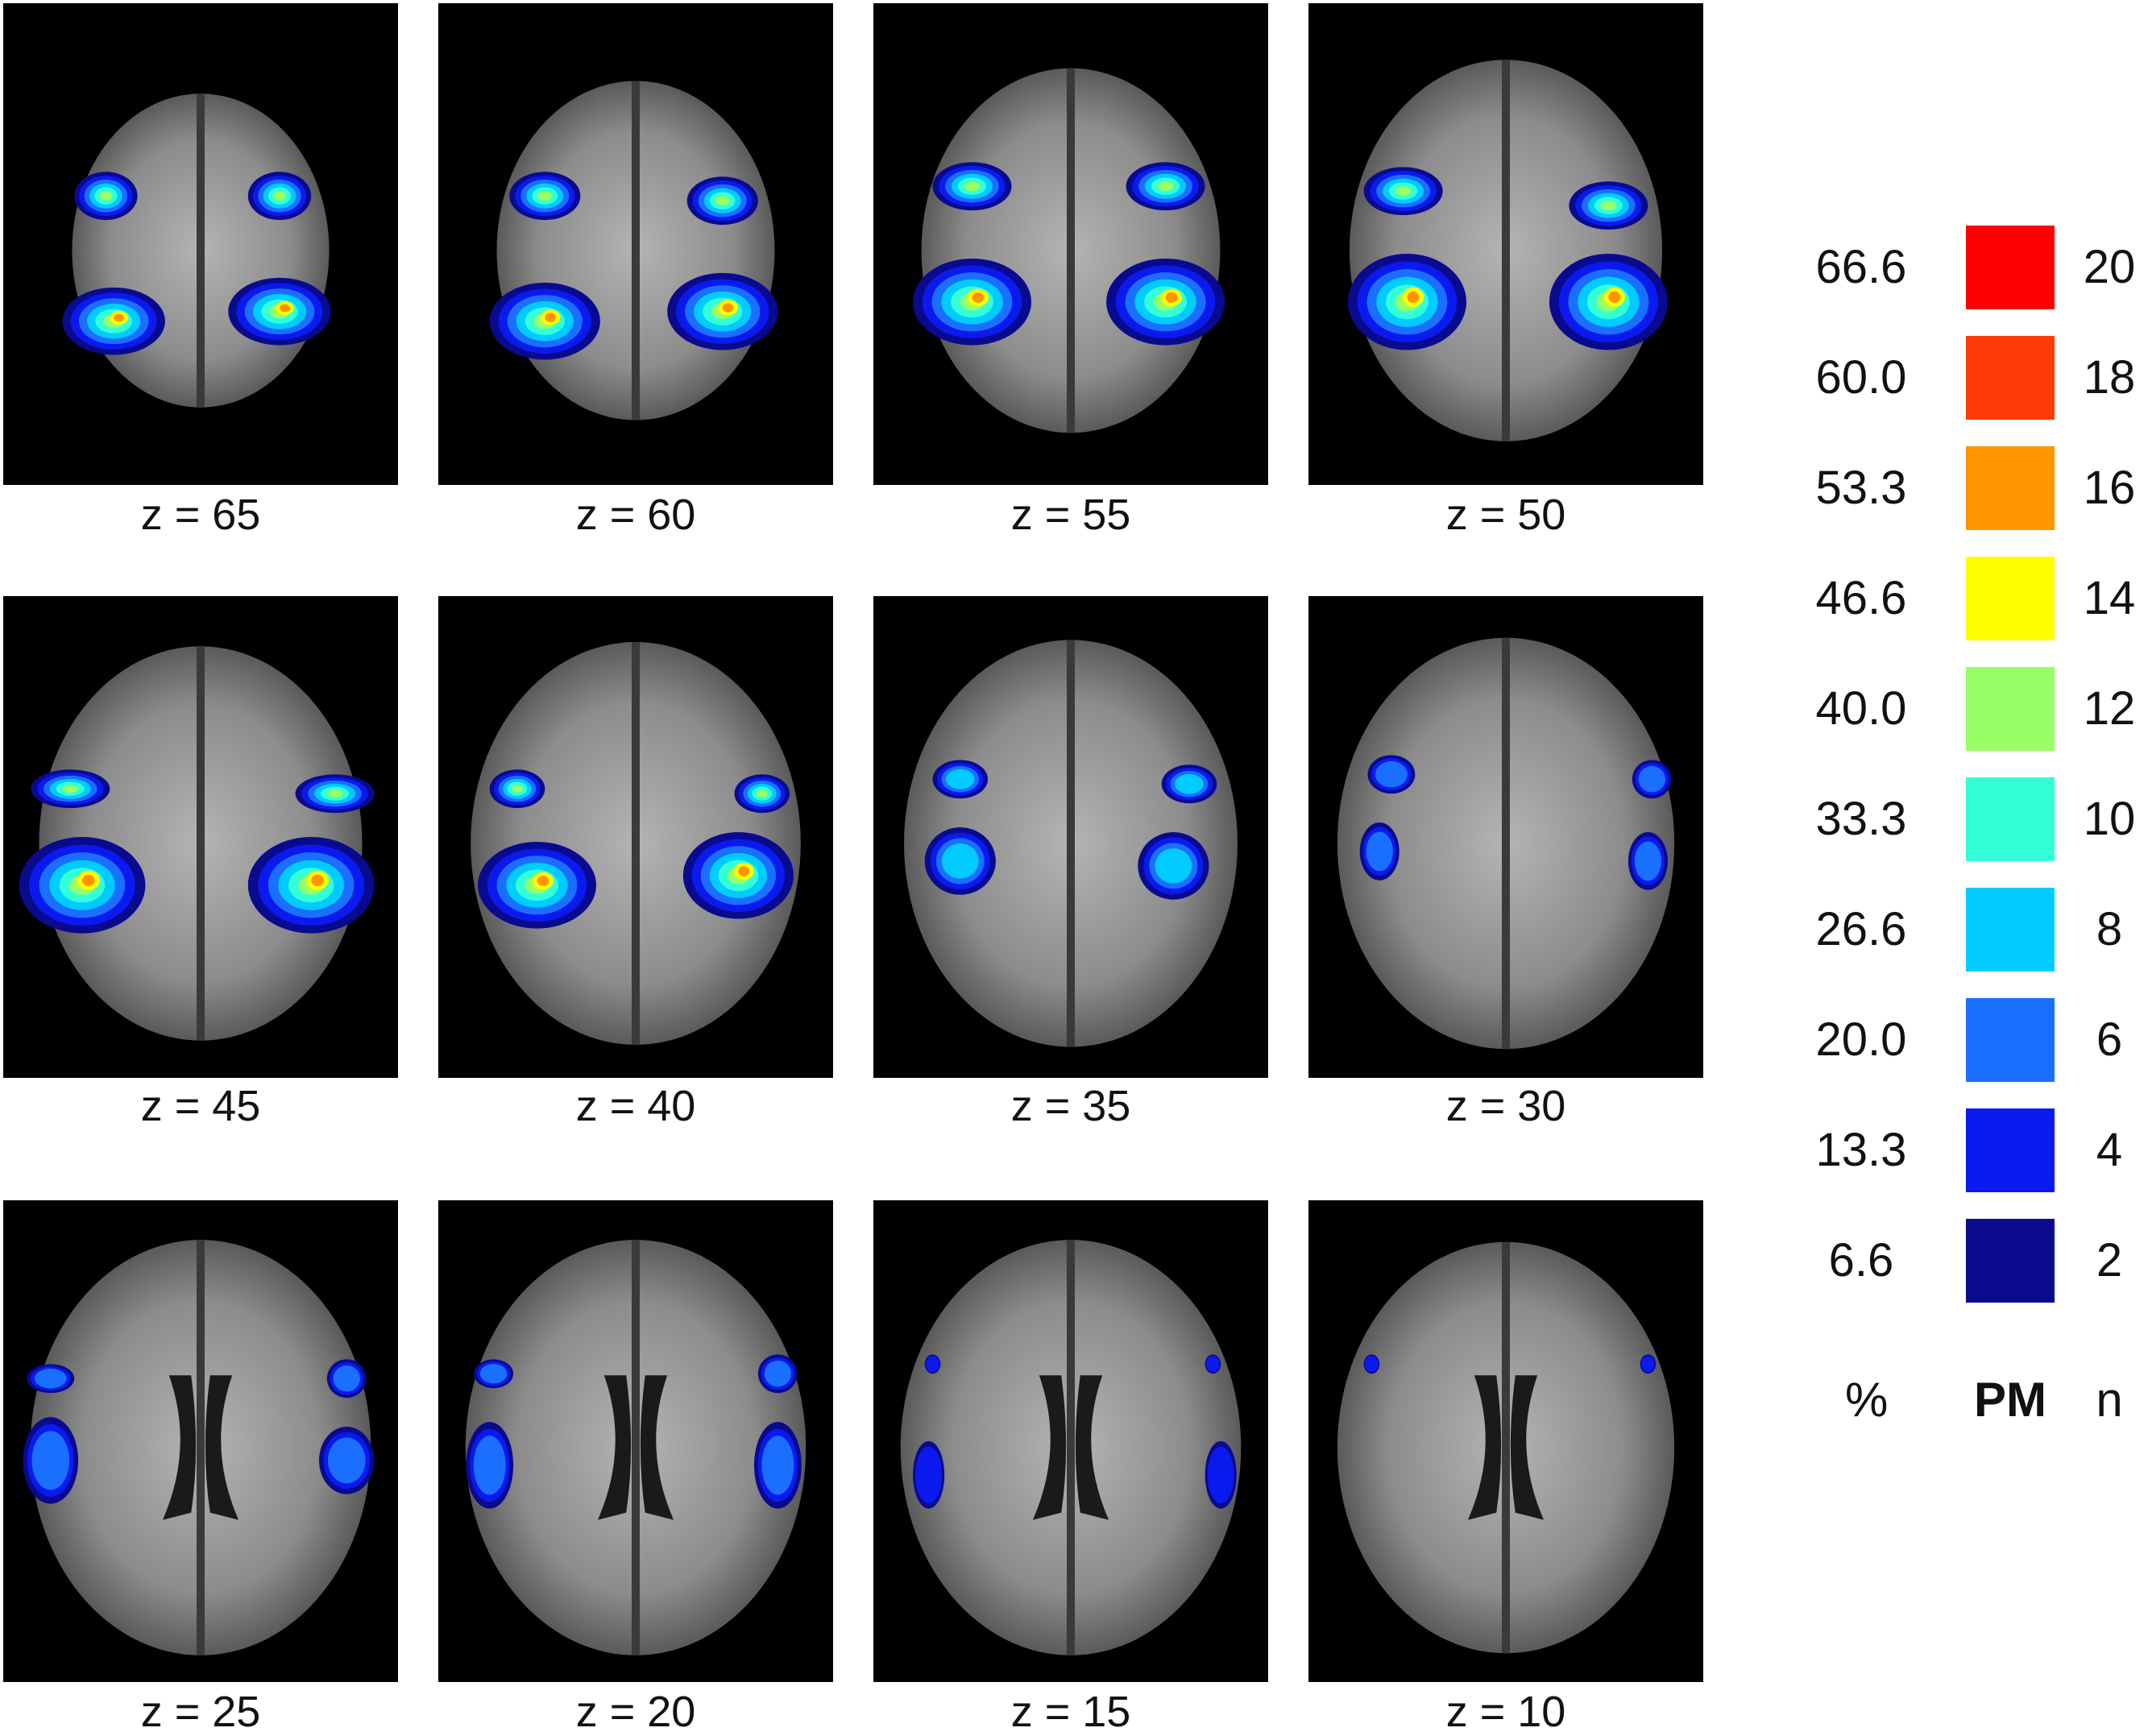 This screenshot has height=1736, width=2148. Describe the element at coordinates (635, 1106) in the screenshot. I see `slice-label: z = 40` at that location.